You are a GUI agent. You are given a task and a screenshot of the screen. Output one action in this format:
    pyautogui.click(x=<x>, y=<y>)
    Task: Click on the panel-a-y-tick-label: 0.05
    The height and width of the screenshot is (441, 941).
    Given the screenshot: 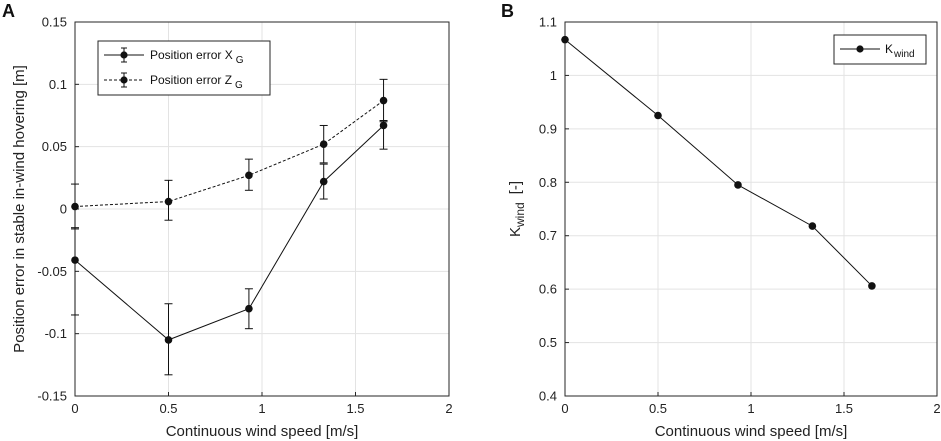 What is the action you would take?
    pyautogui.click(x=54, y=146)
    